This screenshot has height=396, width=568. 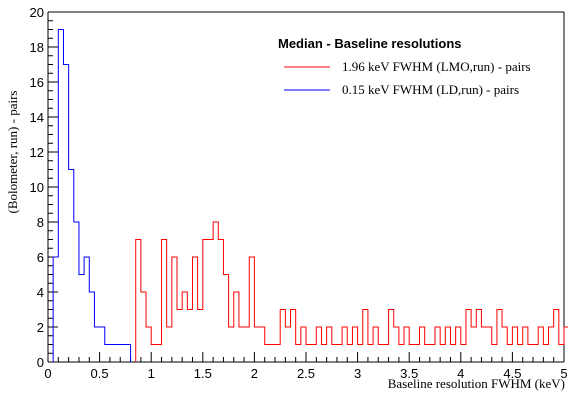 What do you see at coordinates (512, 373) in the screenshot?
I see `x-tick-label: 4.5` at bounding box center [512, 373].